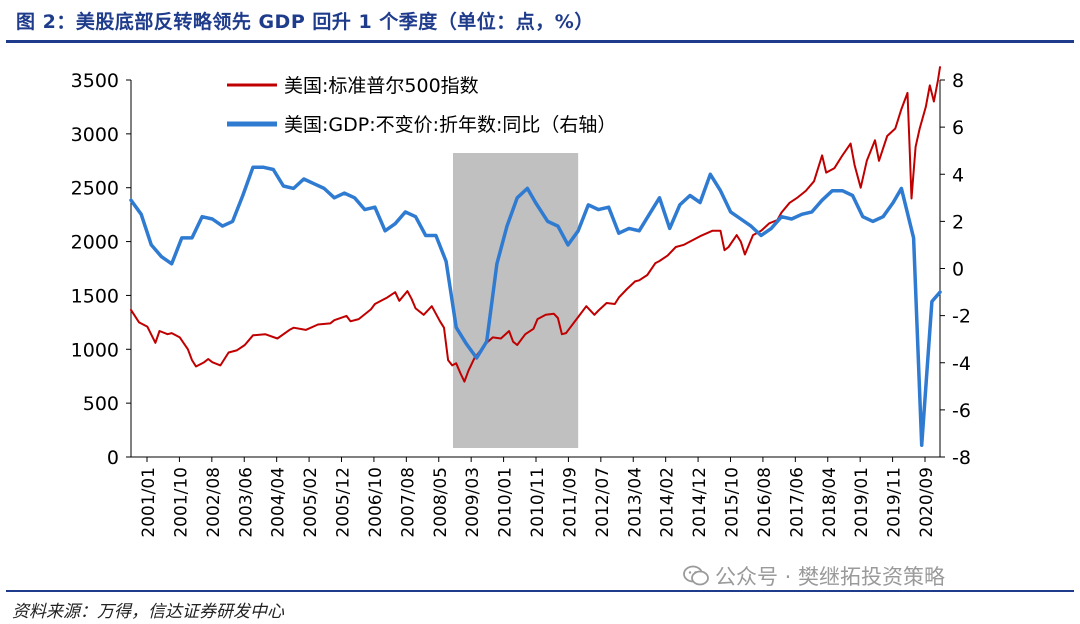  Describe the element at coordinates (538, 502) in the screenshot. I see `x-tick-label: 2010/11` at that location.